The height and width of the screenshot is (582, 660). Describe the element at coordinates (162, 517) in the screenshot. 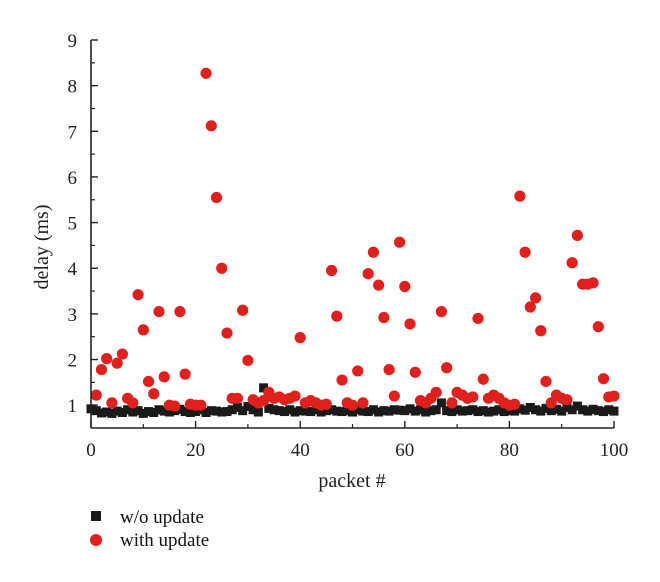

I see `legend-label-wo-update: w/o update` at that location.